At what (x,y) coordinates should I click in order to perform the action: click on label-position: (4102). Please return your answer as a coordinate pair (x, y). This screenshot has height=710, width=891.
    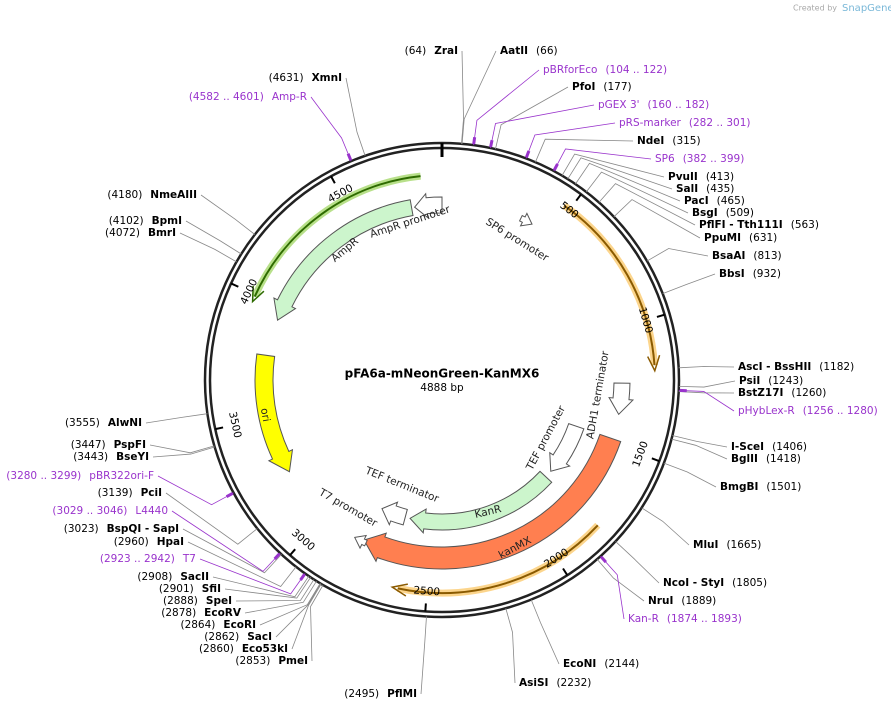
    Looking at the image, I should click on (126, 221).